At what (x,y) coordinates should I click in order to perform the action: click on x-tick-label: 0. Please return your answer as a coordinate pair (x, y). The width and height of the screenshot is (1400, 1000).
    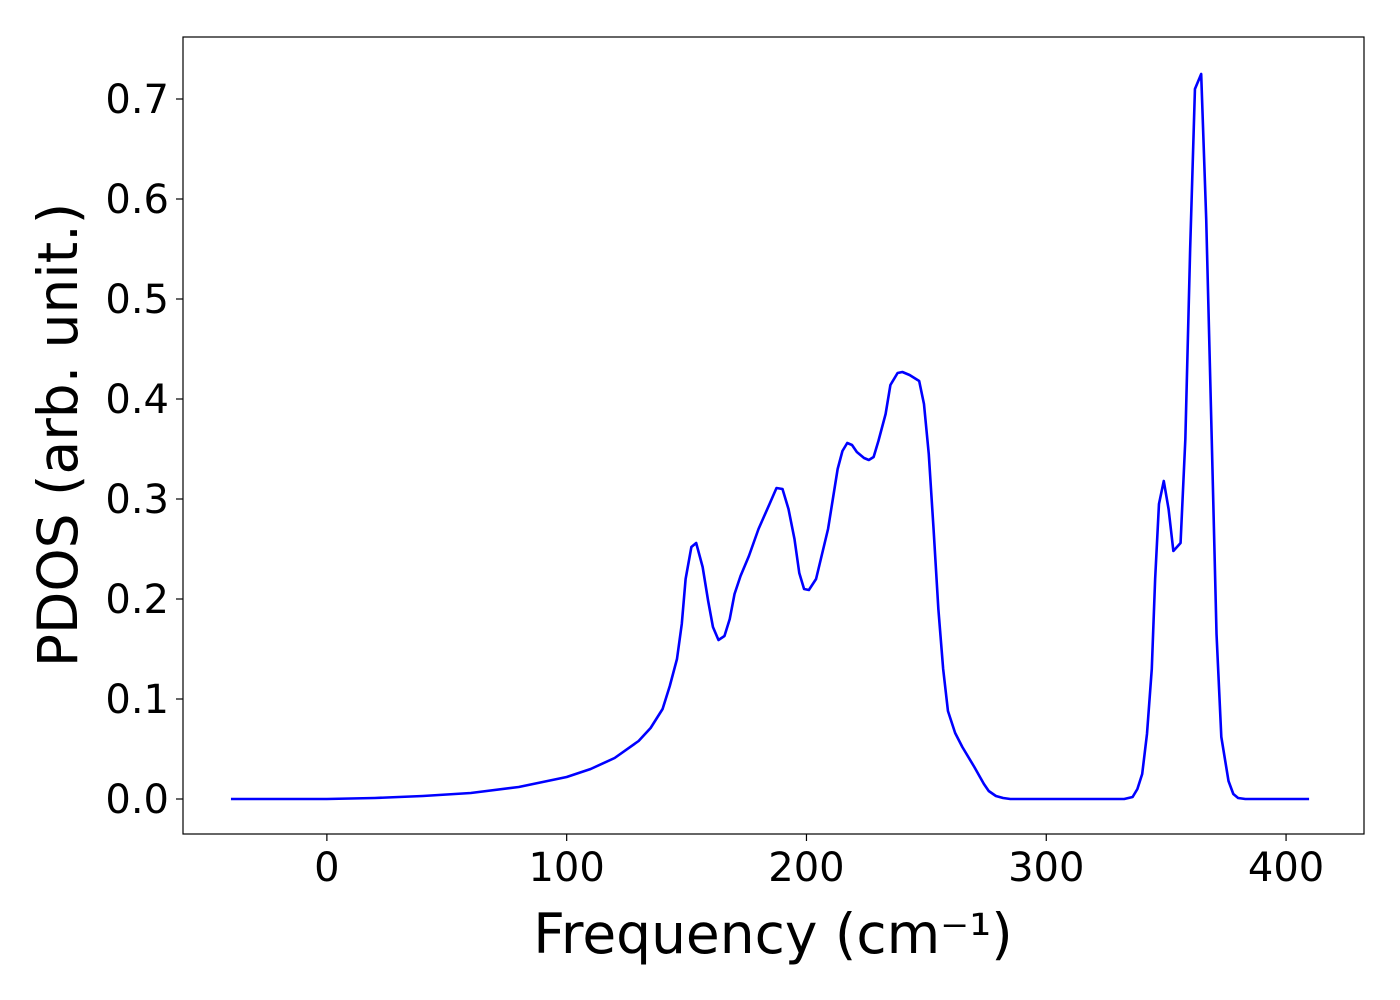
    Looking at the image, I should click on (326, 868).